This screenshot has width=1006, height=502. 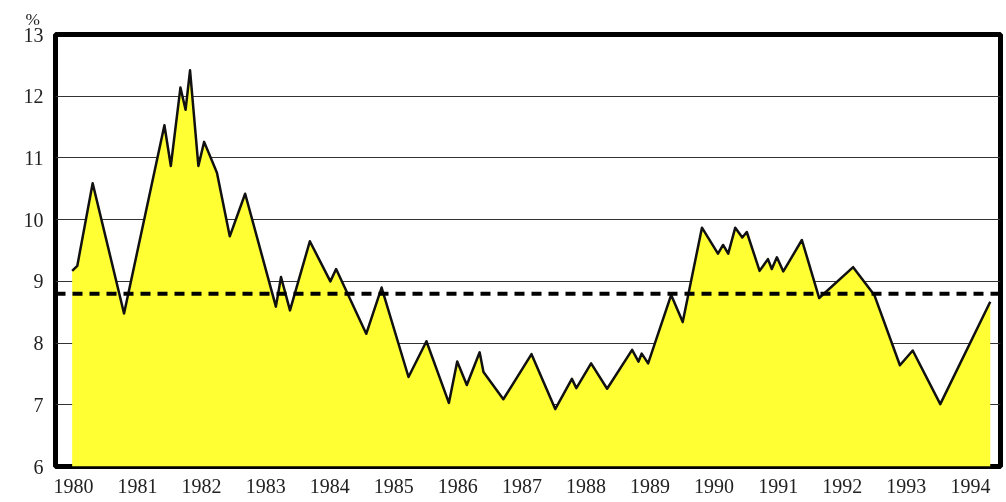 I want to click on y-tick-label: 9, so click(x=38, y=281).